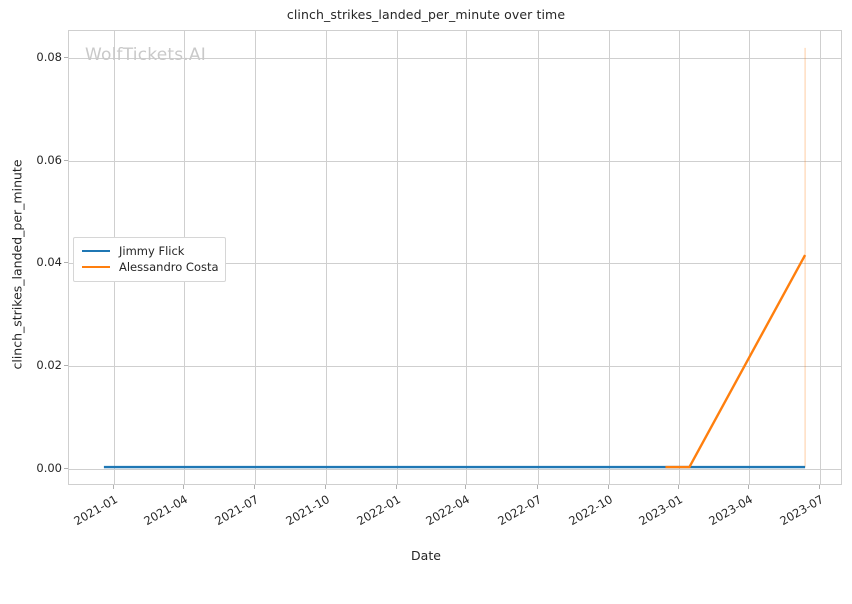  What do you see at coordinates (49, 262) in the screenshot?
I see `y-tick-label-2: 0.04` at bounding box center [49, 262].